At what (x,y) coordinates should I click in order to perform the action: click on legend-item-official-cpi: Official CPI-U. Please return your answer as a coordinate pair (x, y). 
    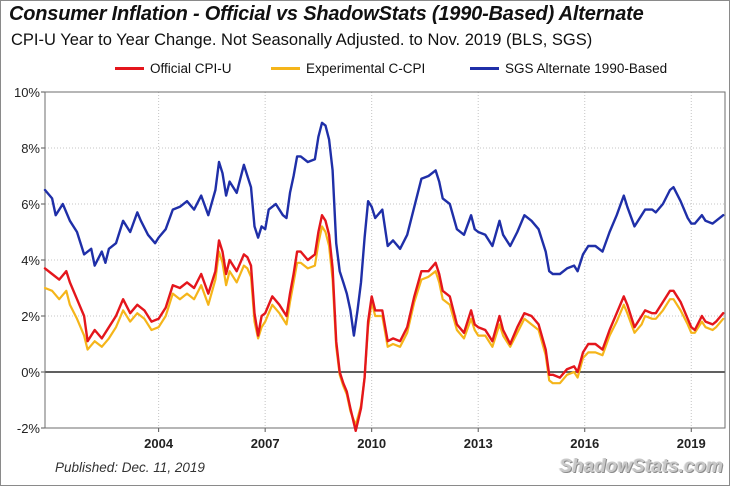
    Looking at the image, I should click on (173, 68).